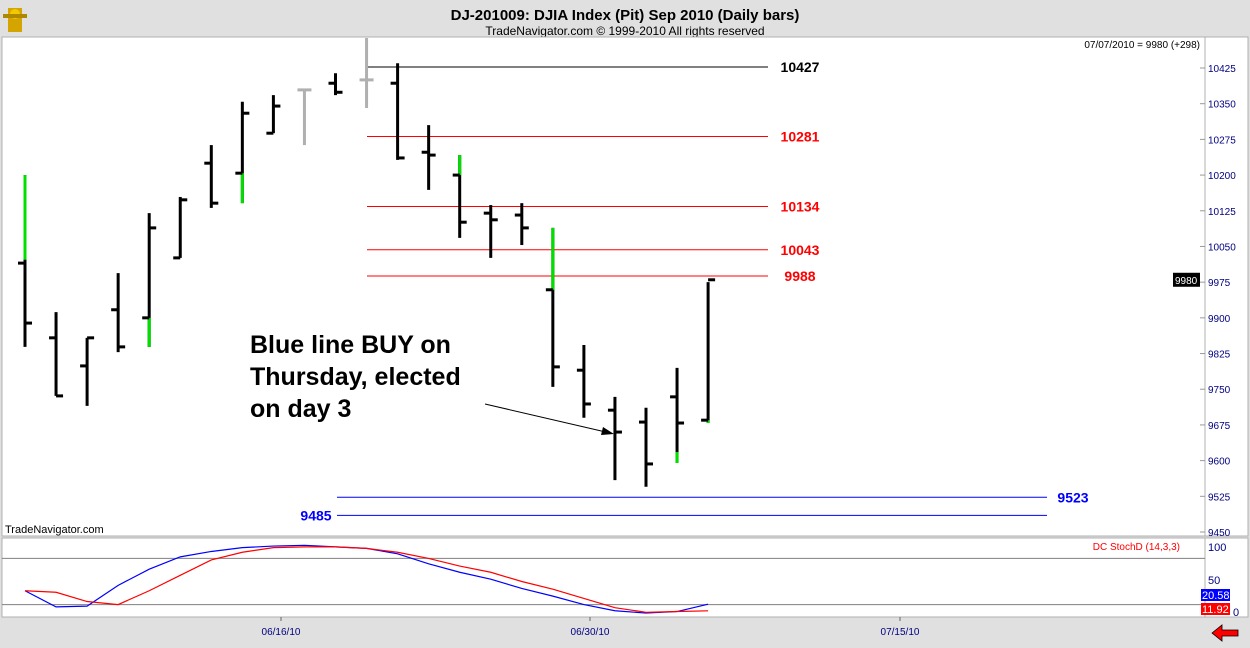 The width and height of the screenshot is (1250, 648). I want to click on stochastic-lines: 100 50 020.58 11.92, so click(620, 578).